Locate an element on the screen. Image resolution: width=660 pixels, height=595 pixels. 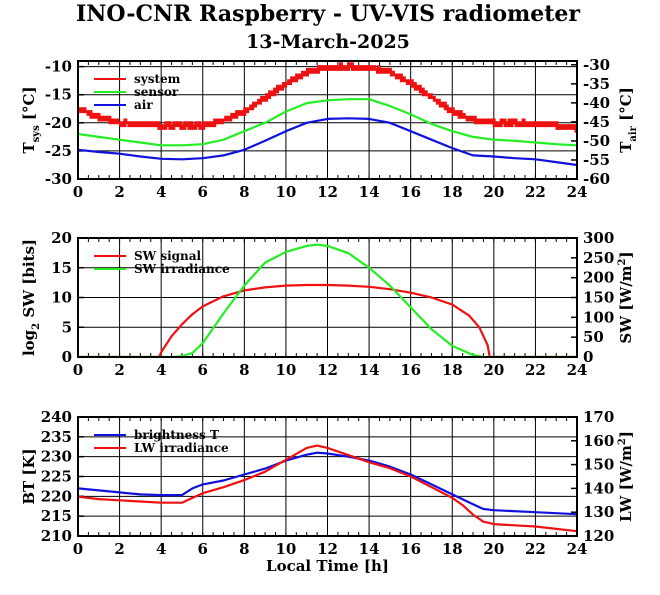
x-tick-label: 16 is located at coordinates (410, 370).